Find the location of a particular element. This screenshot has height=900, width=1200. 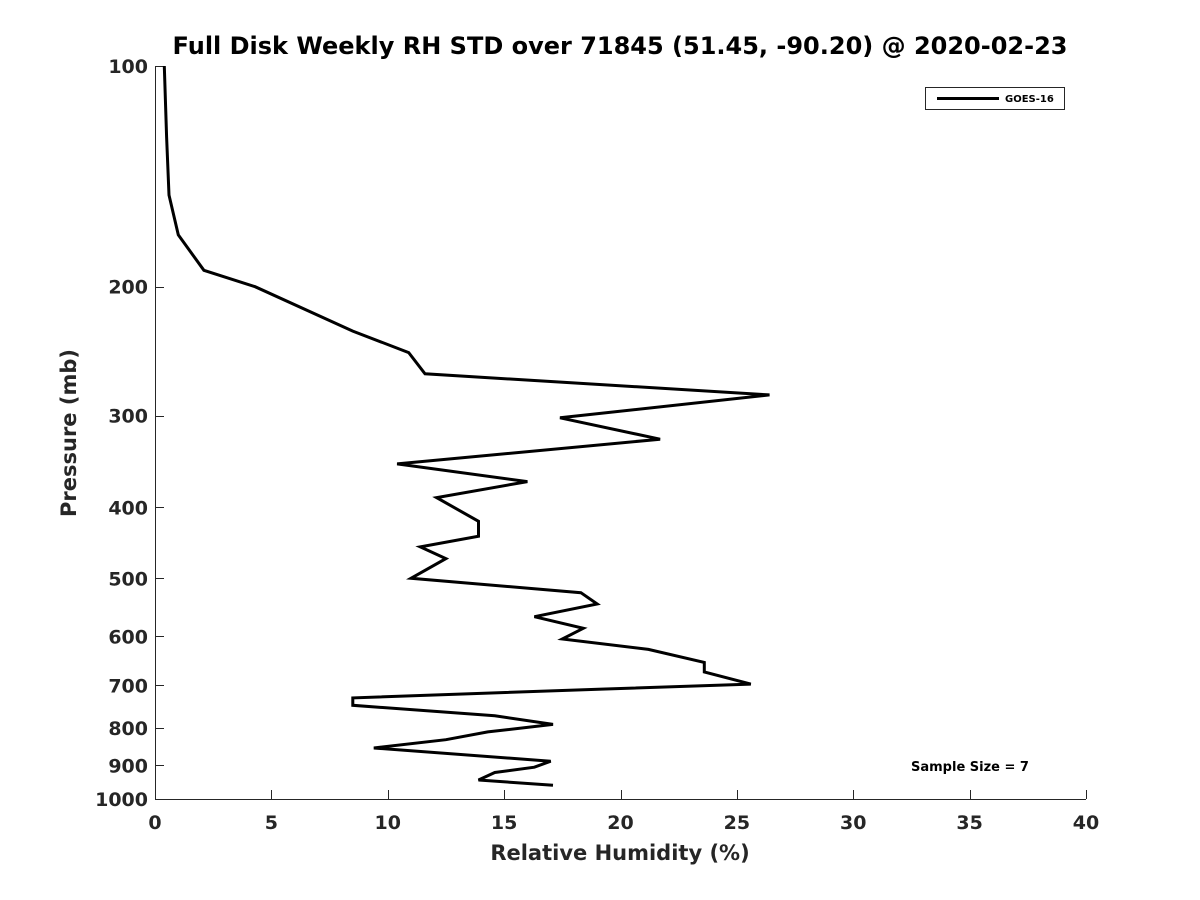

legend: GOES-16 is located at coordinates (995, 98).